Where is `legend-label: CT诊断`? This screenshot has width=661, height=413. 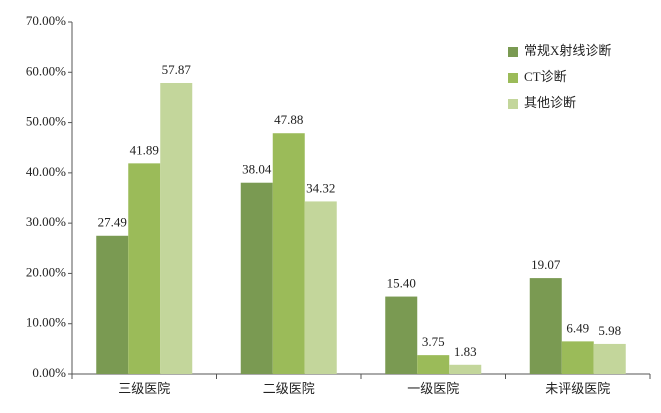 legend-label: CT诊断 is located at coordinates (545, 76).